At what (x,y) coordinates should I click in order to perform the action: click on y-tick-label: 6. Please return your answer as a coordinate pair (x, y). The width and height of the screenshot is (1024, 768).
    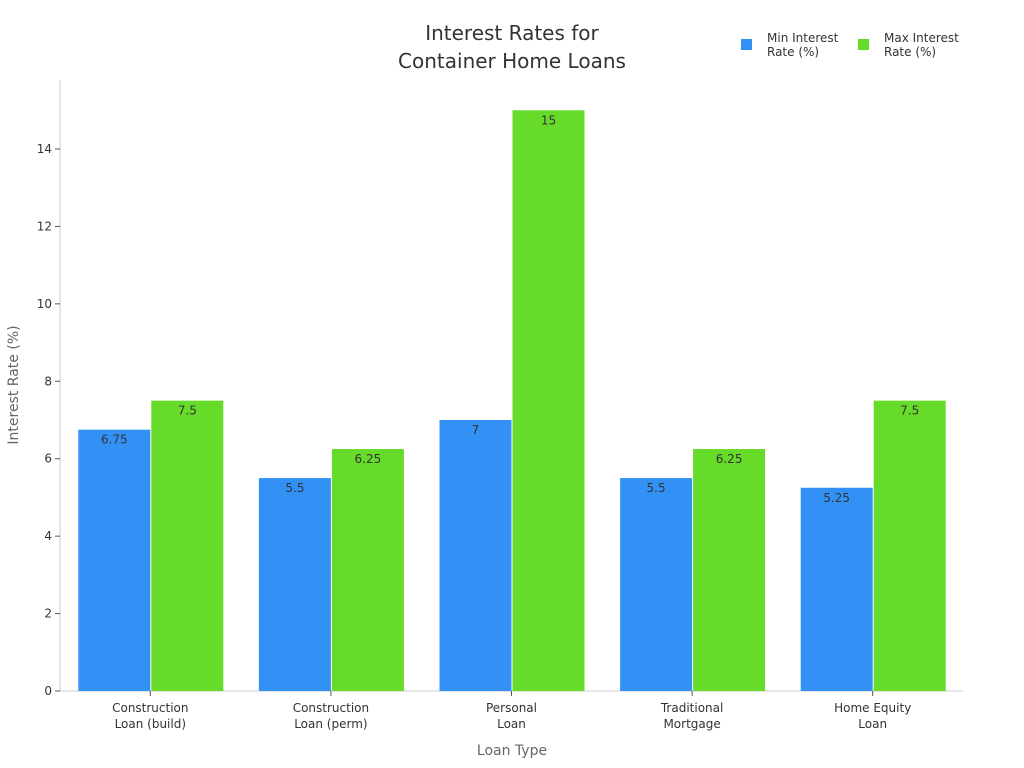
    Looking at the image, I should click on (48, 459).